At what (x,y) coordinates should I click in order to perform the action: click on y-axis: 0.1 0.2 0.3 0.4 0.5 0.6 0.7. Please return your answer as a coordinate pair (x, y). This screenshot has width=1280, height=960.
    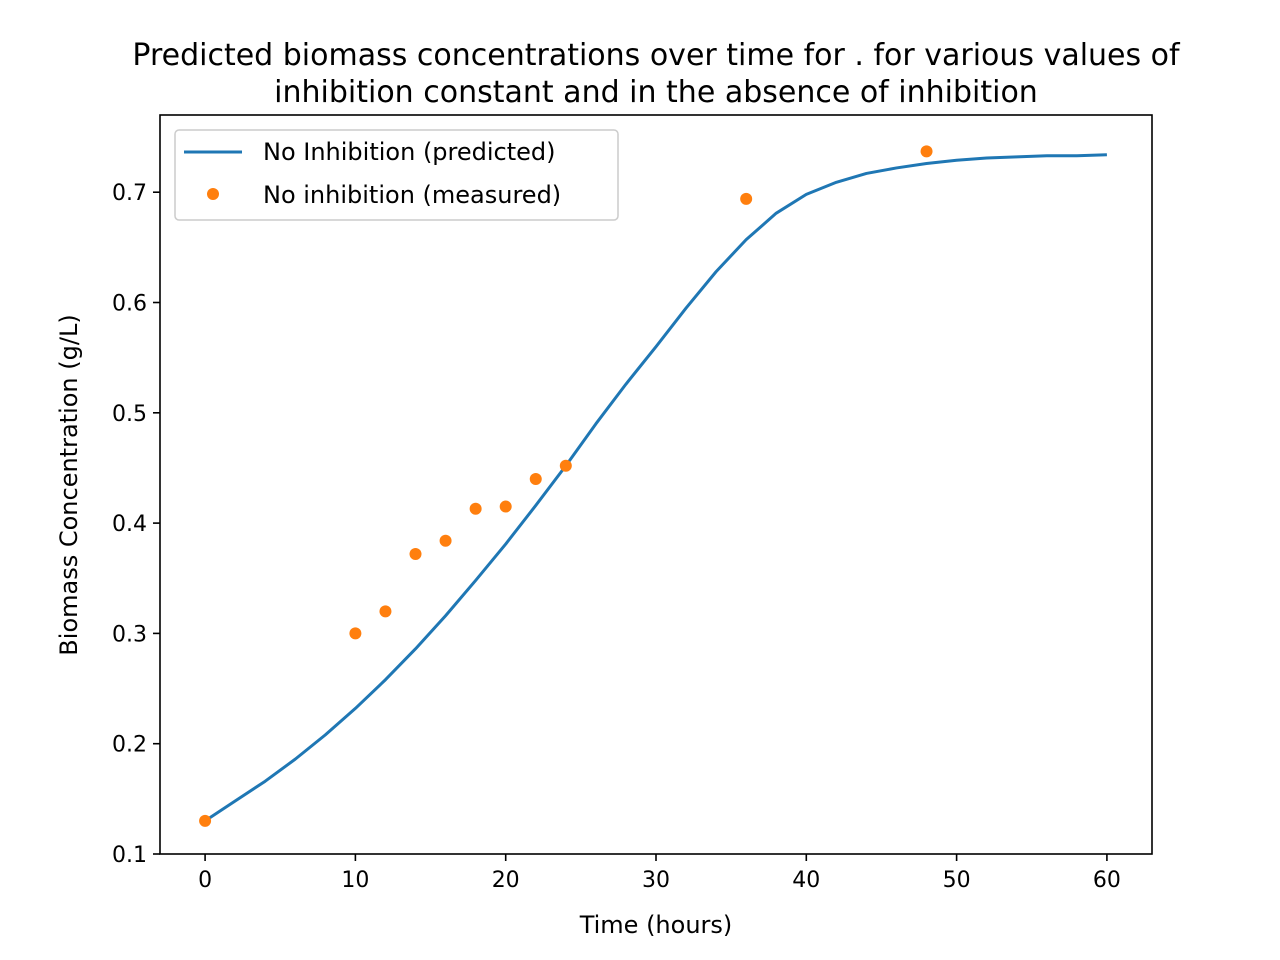
    Looking at the image, I should click on (136, 524).